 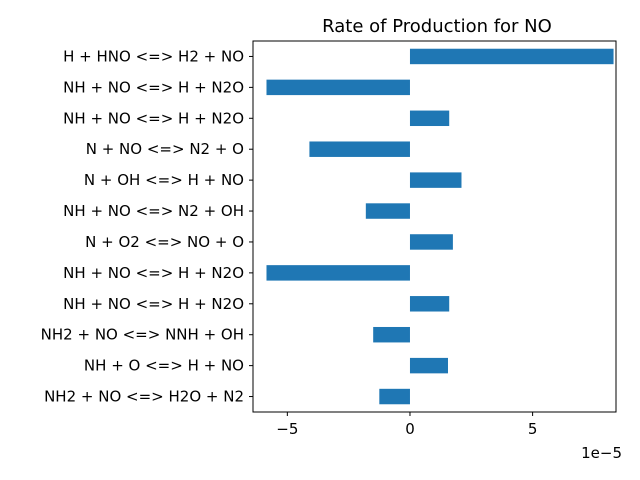 What do you see at coordinates (533, 429) in the screenshot?
I see `x-tick-label-3: 5` at bounding box center [533, 429].